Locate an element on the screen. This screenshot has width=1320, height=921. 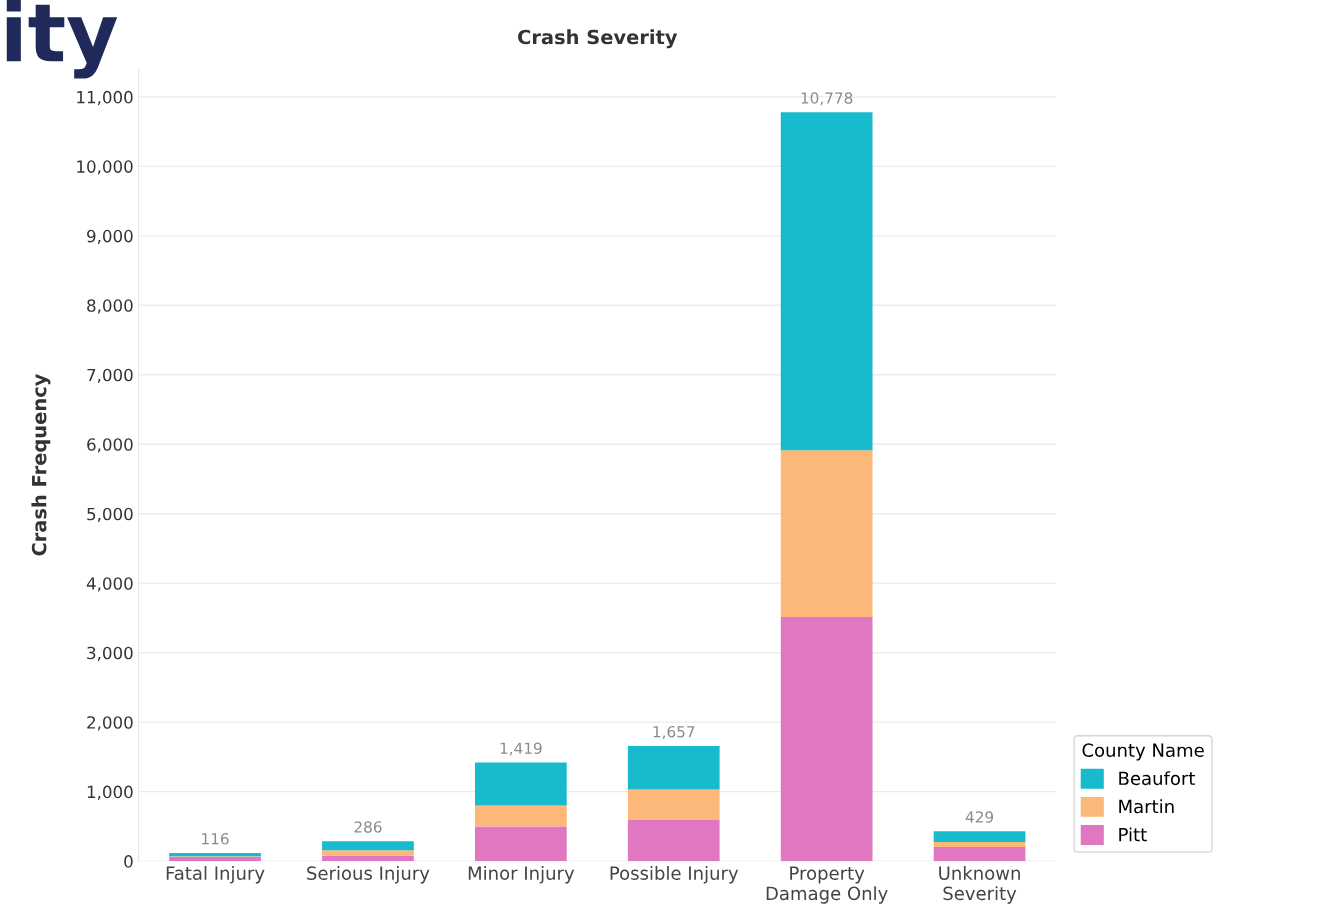
y-tick-label: 4,000 is located at coordinates (109, 584).